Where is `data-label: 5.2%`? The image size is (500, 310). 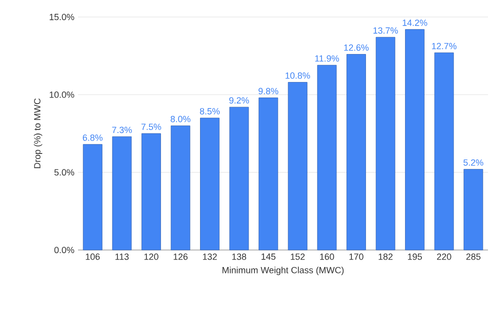 data-label: 5.2% is located at coordinates (474, 162).